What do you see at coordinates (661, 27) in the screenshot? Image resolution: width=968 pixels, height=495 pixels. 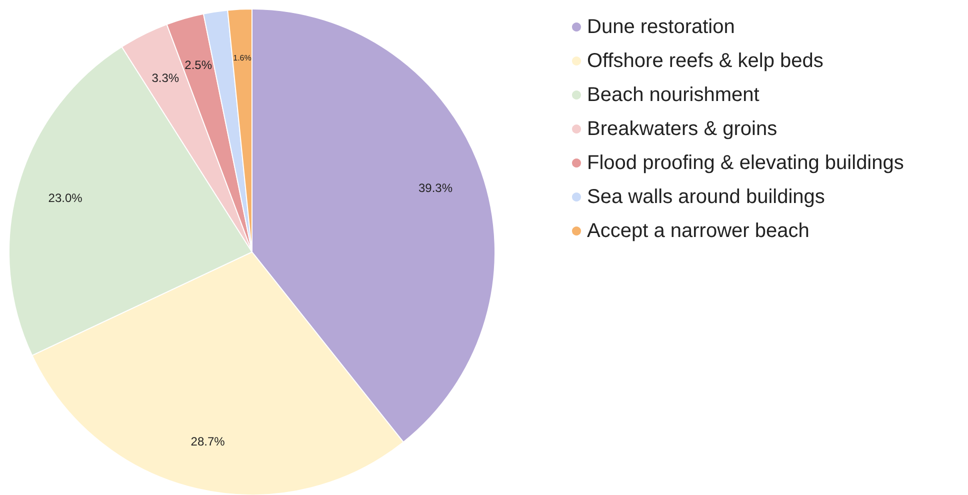 I see `legend-label: Dune restoration` at bounding box center [661, 27].